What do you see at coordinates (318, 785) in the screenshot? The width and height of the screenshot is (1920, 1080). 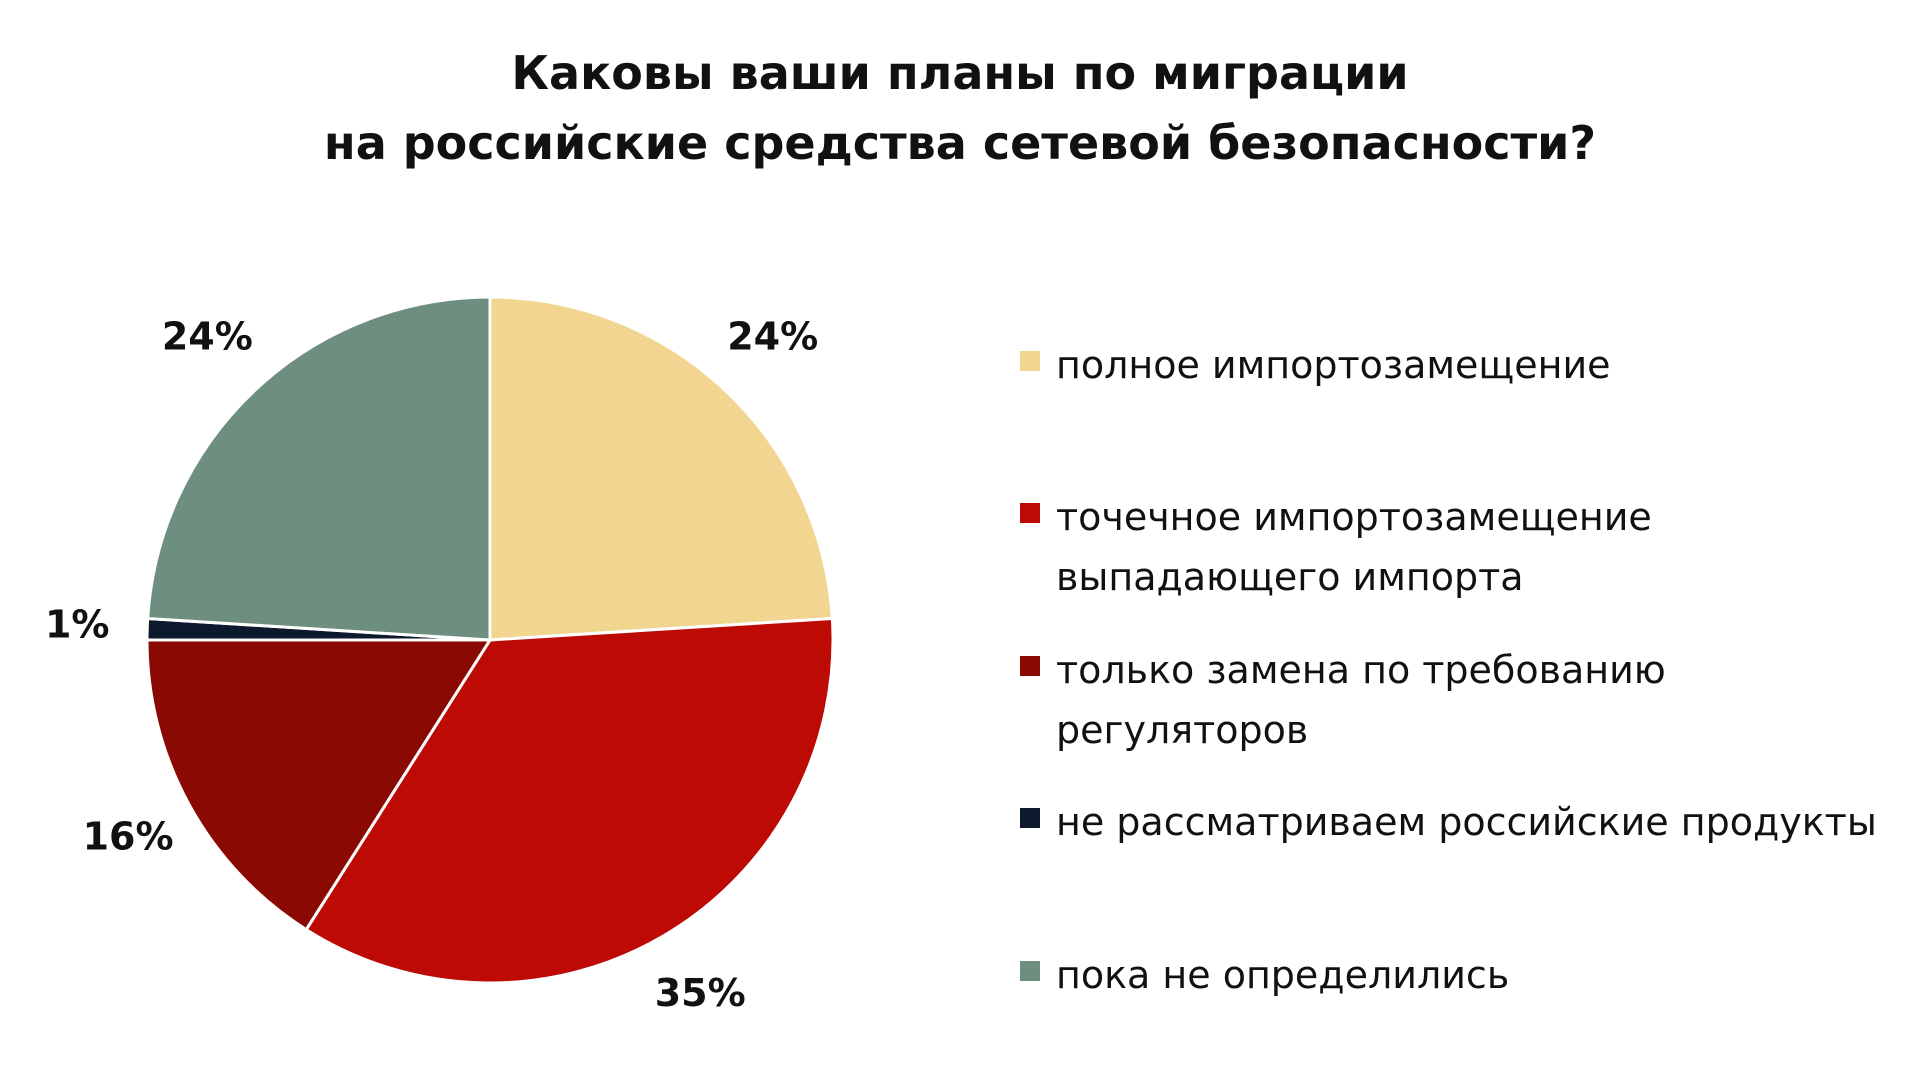 I see `slice-regulator-replacement` at bounding box center [318, 785].